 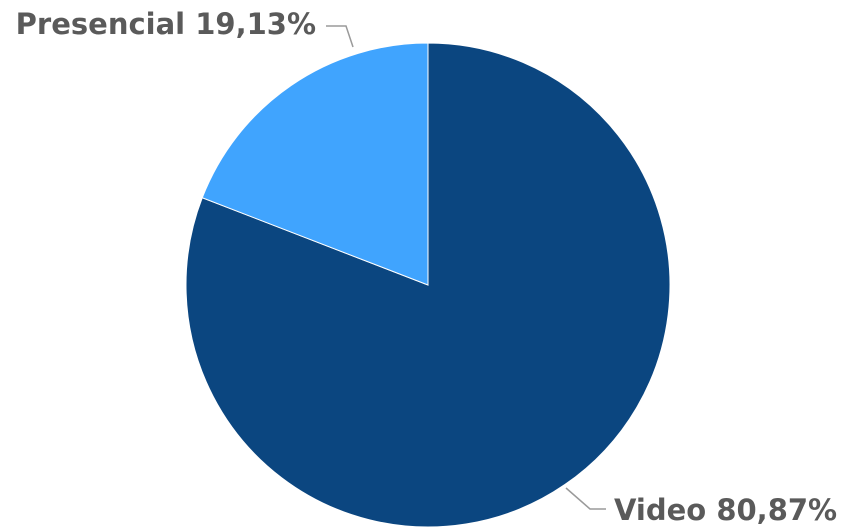 What do you see at coordinates (315, 164) in the screenshot?
I see `pie-slice-presencial` at bounding box center [315, 164].